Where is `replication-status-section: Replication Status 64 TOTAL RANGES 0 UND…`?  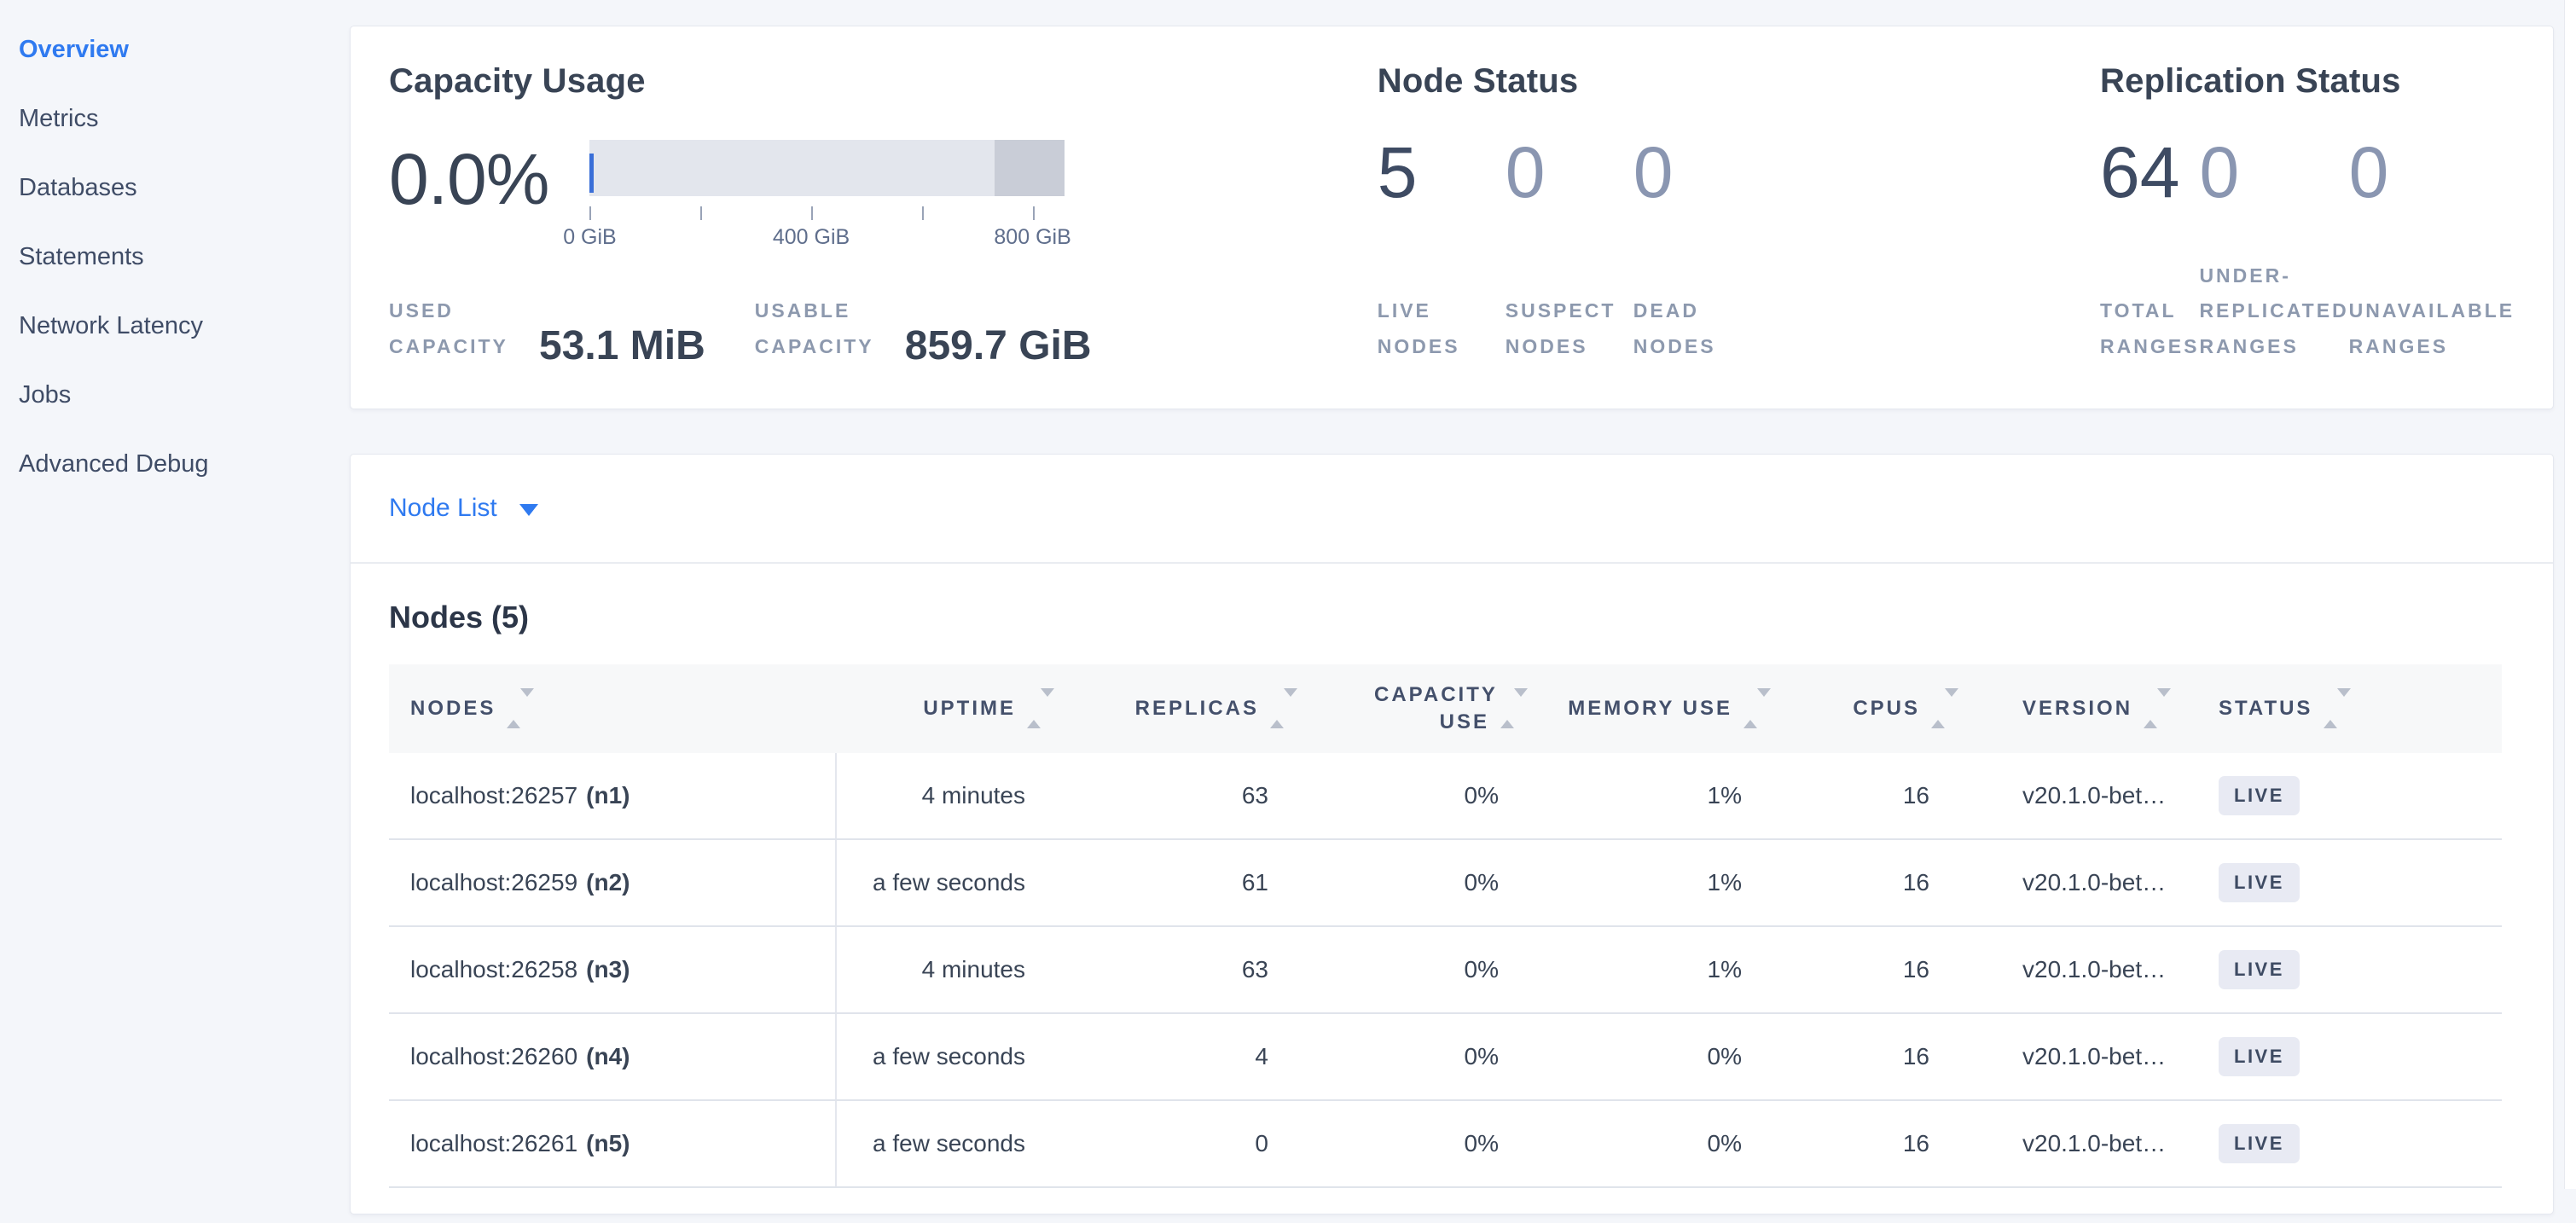
replication-status-section: Replication Status 64 TOTAL RANGES 0 UND… is located at coordinates (2307, 213).